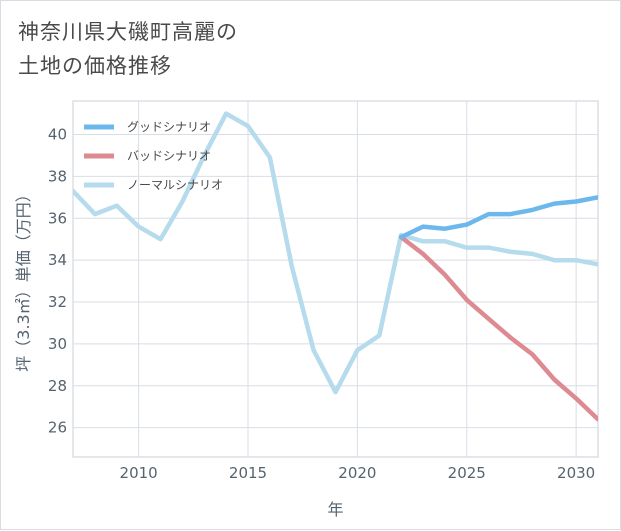 This screenshot has height=531, width=621. Describe the element at coordinates (169, 156) in the screenshot. I see `legend-label: バッドシナリオ` at that location.